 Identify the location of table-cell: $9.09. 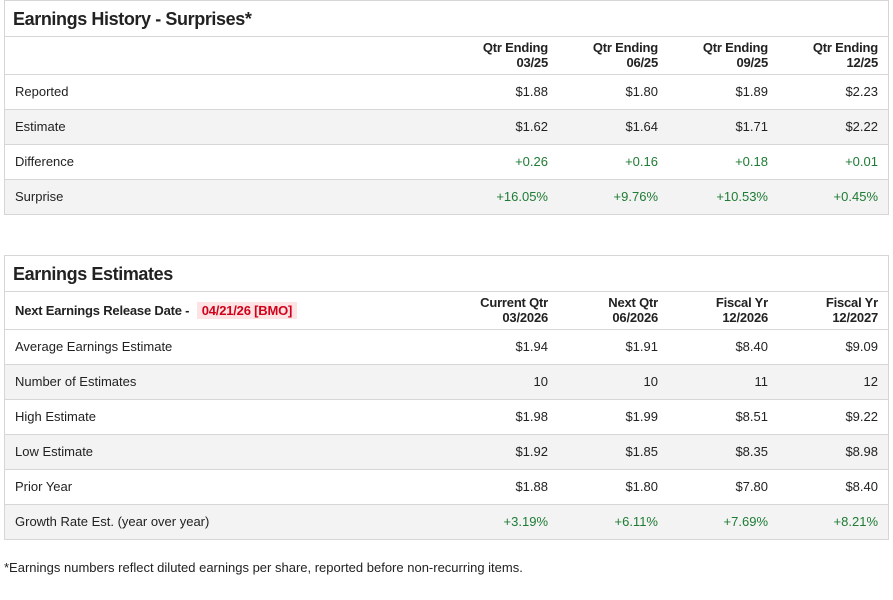
(833, 346).